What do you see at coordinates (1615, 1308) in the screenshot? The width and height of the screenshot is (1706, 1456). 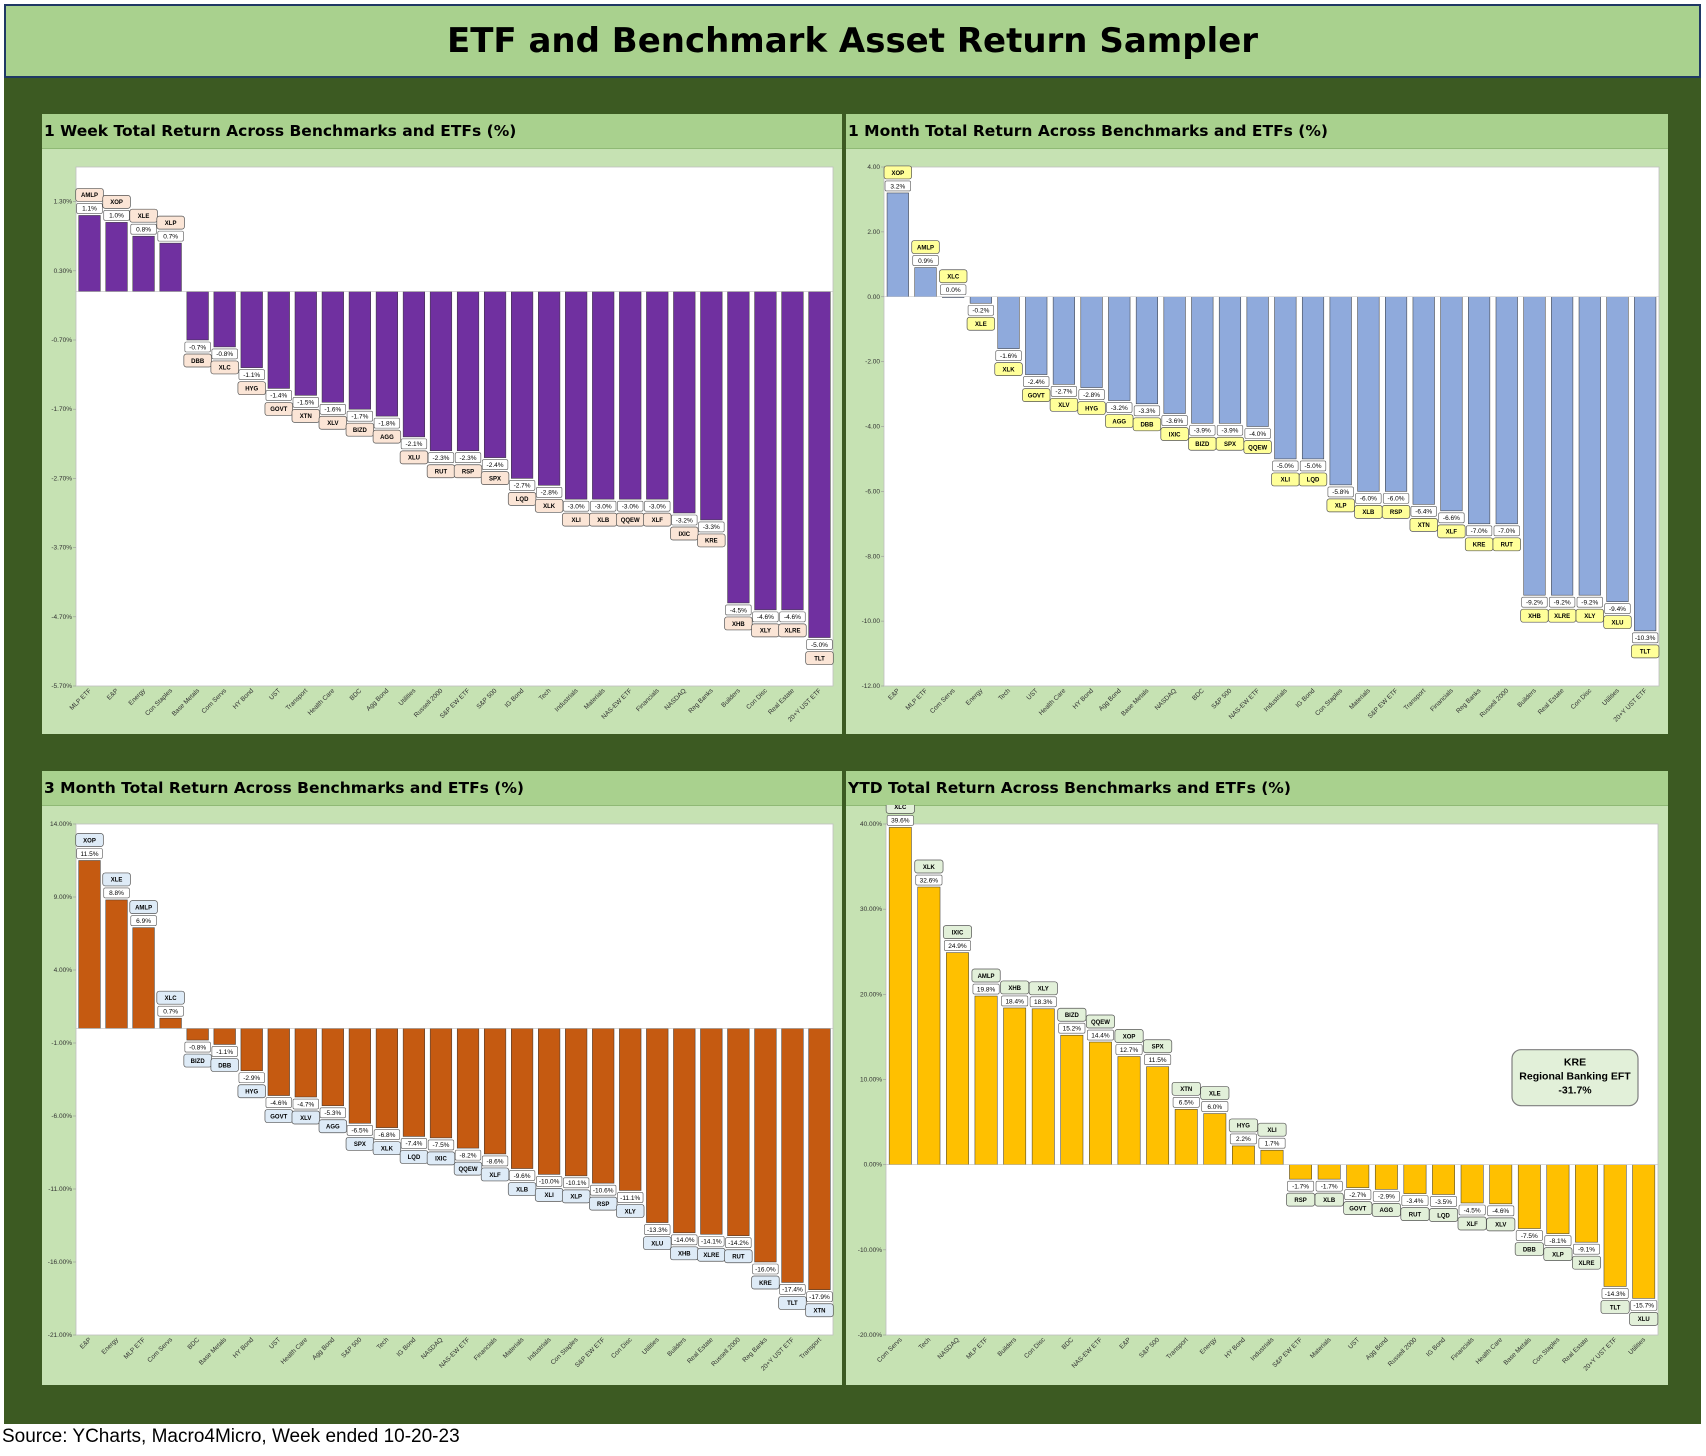 I see `ticker-label: TLT` at bounding box center [1615, 1308].